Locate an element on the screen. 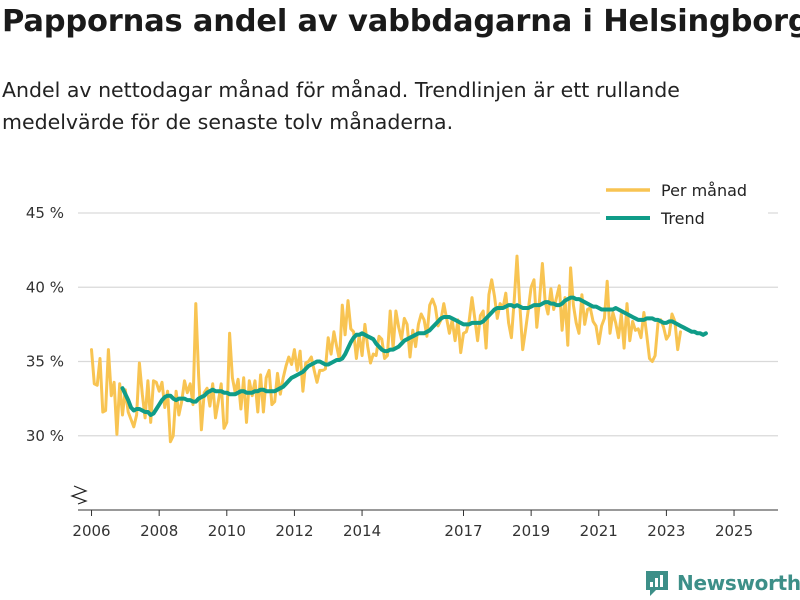 The image size is (800, 600). x-tick-label: 2025 is located at coordinates (734, 531).